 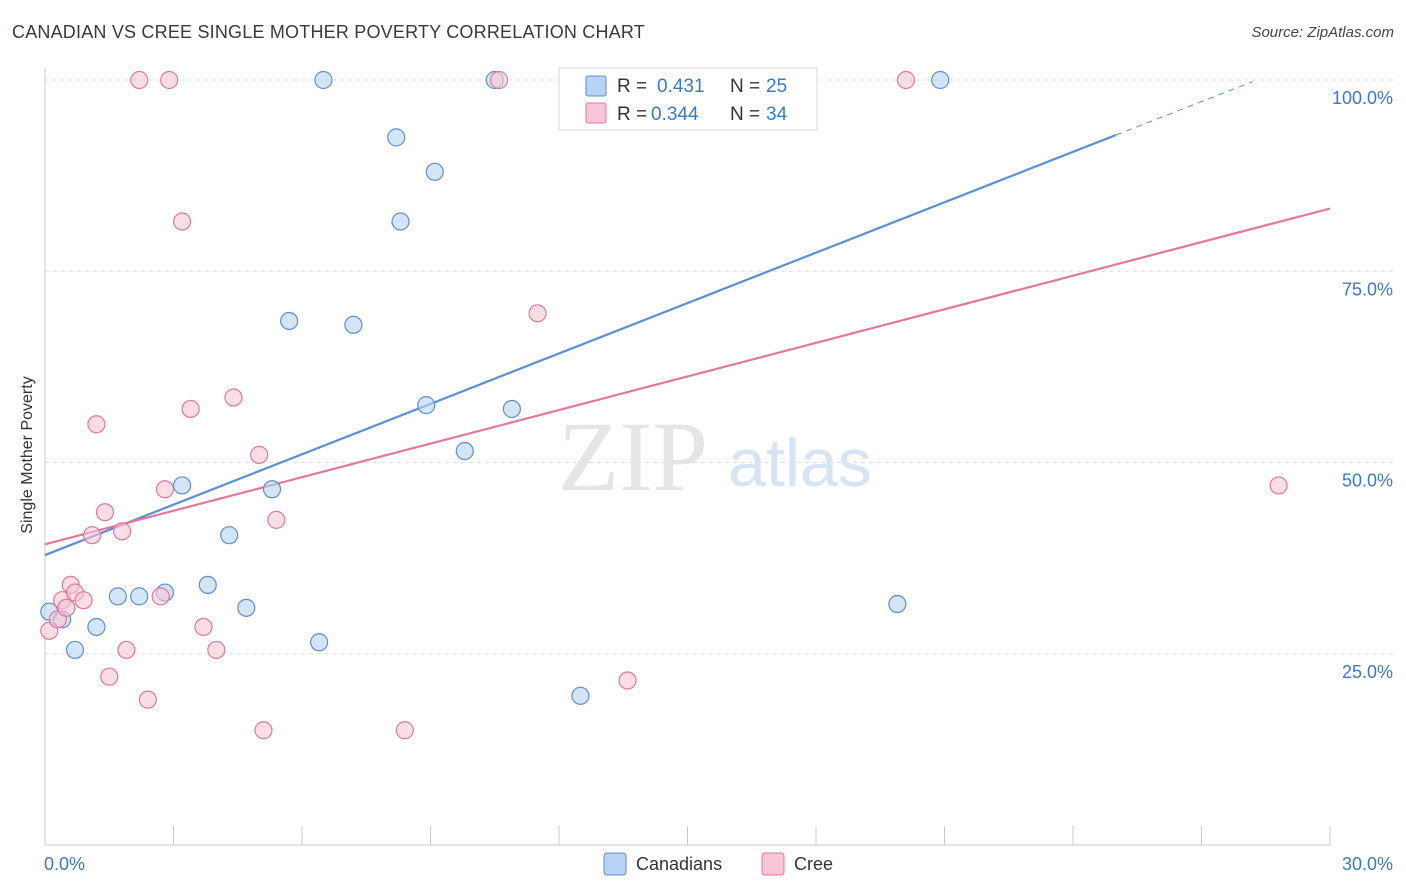 What do you see at coordinates (679, 864) in the screenshot?
I see `legend-label-canadians: Canadians` at bounding box center [679, 864].